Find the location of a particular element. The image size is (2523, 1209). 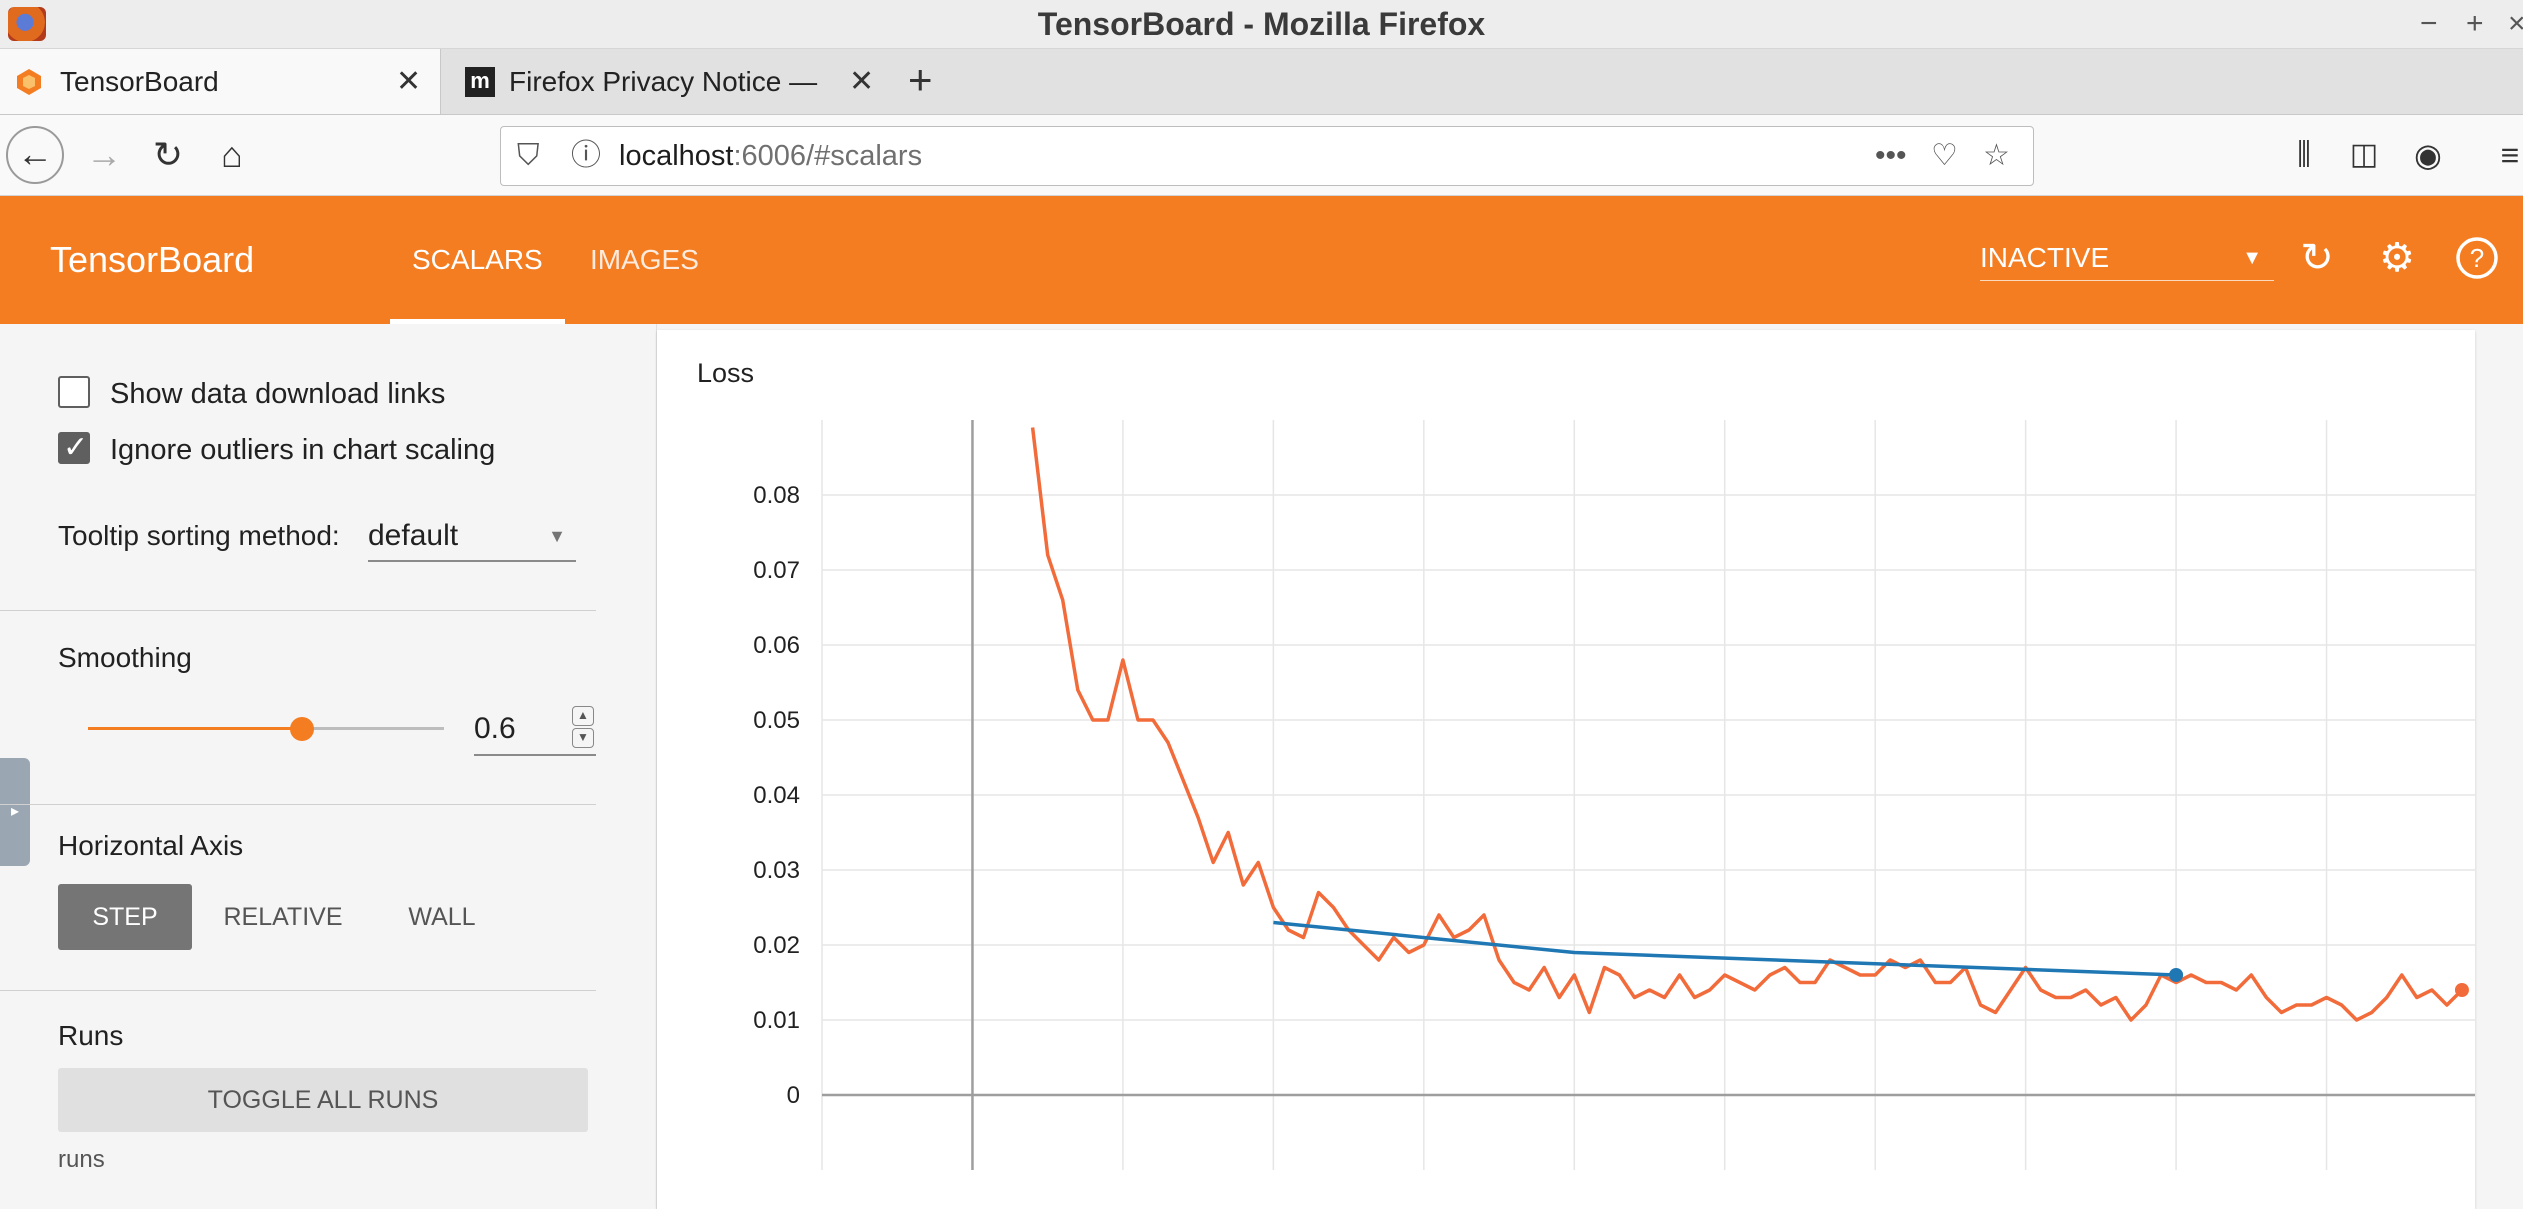

ignore-outliers-checkbox is located at coordinates (74, 448).